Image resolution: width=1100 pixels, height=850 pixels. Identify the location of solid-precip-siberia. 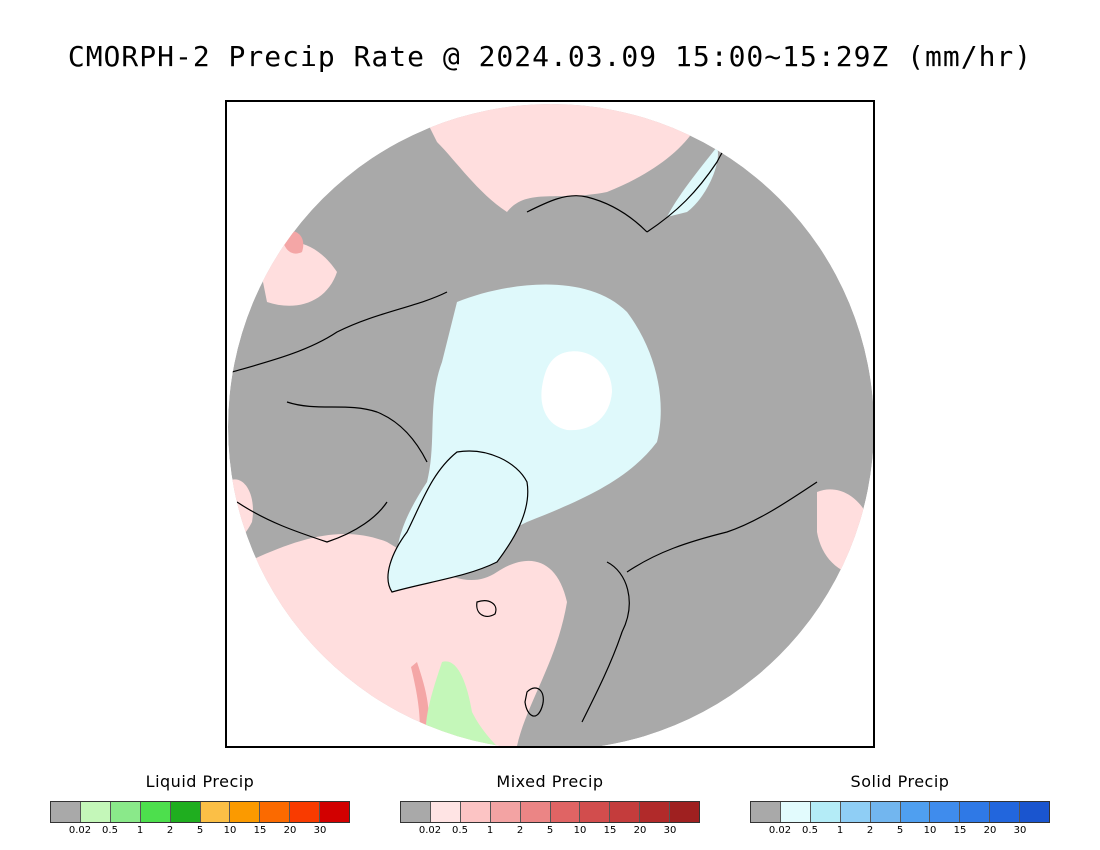
(692, 182).